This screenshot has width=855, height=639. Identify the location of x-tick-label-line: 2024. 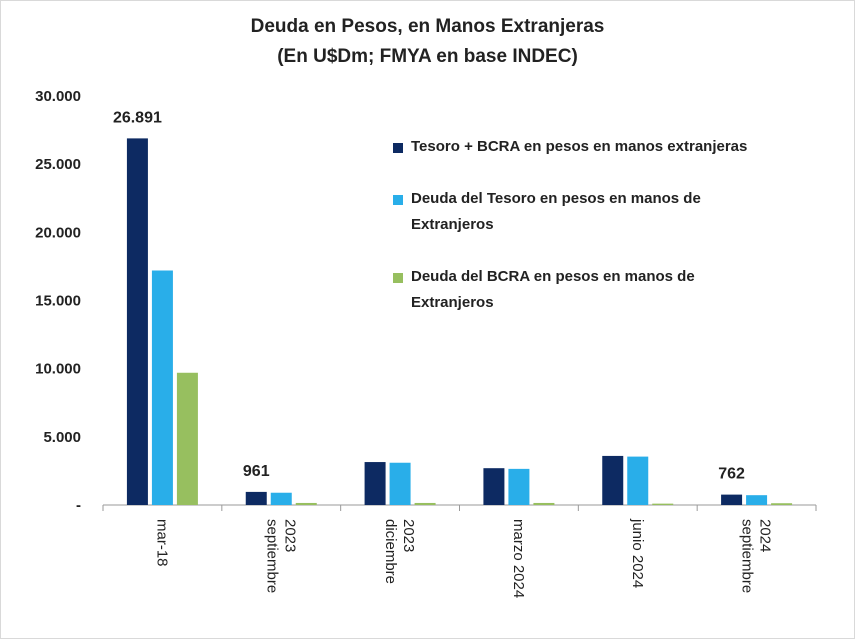
(765, 535).